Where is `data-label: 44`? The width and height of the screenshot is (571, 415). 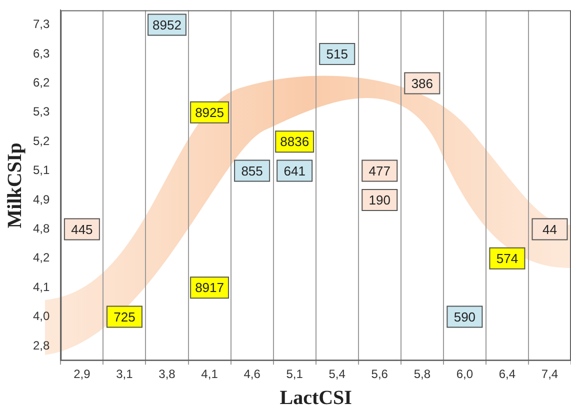
data-label: 44 is located at coordinates (549, 229).